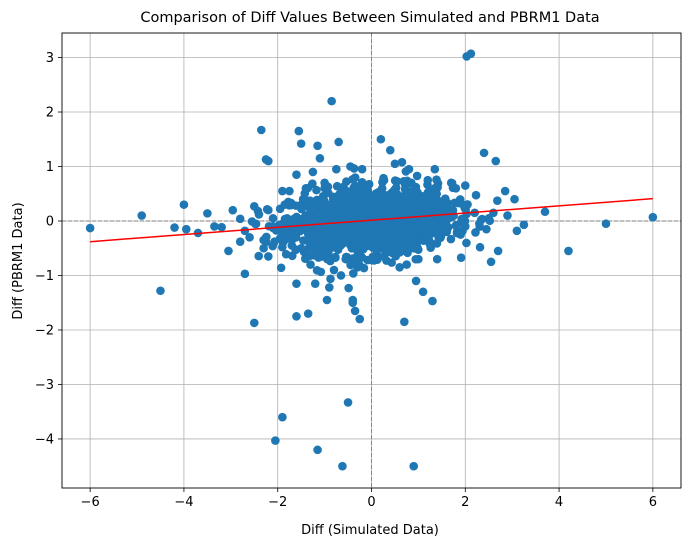 Image resolution: width=689 pixels, height=545 pixels. What do you see at coordinates (50, 58) in the screenshot?
I see `y-tick-label: 3` at bounding box center [50, 58].